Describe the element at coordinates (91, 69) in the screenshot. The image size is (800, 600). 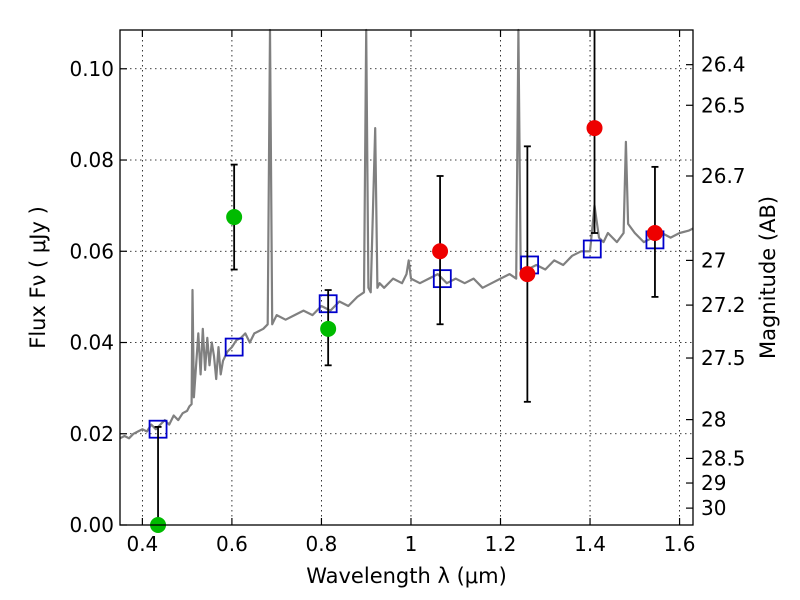
I see `y-tick-label: 0.10` at that location.